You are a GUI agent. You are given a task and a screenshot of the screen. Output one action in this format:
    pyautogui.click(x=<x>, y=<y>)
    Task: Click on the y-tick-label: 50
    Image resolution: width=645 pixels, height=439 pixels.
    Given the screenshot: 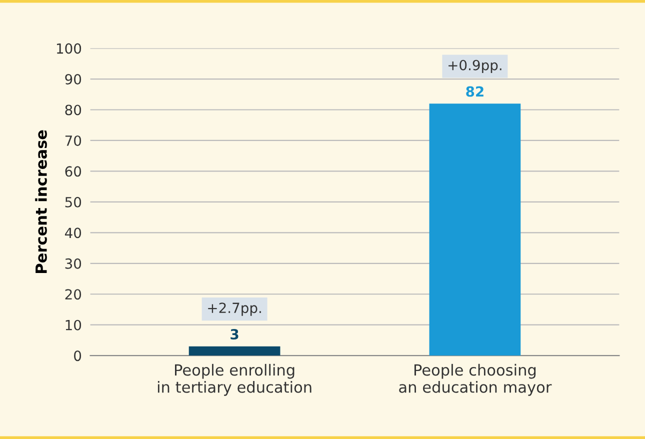 What is the action you would take?
    pyautogui.click(x=73, y=202)
    